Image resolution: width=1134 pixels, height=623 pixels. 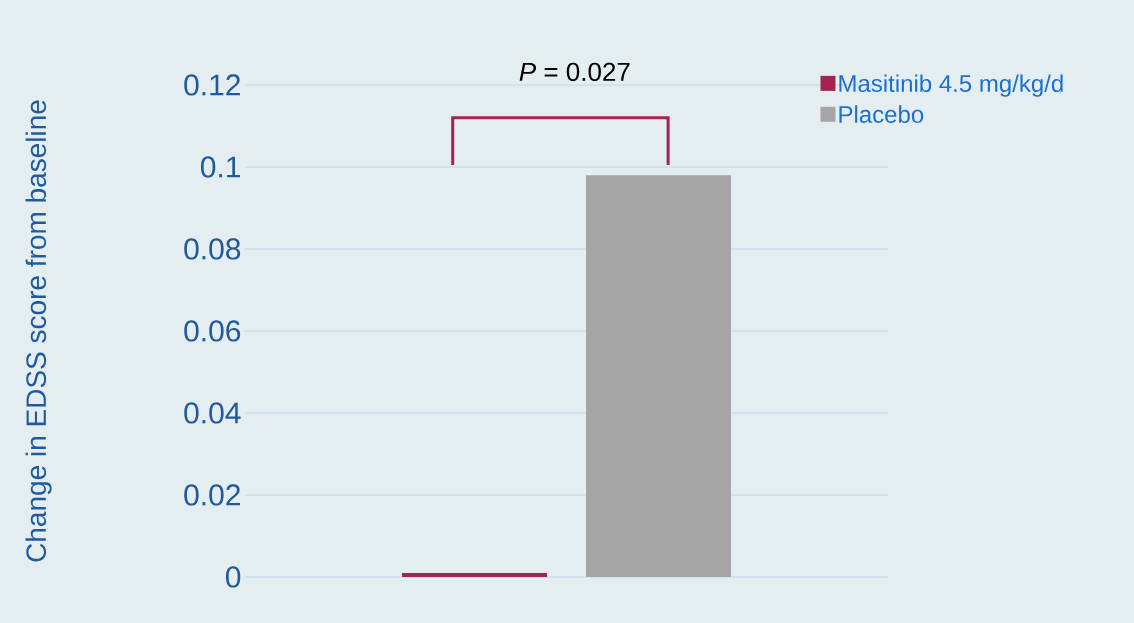 I want to click on y-tick-label: 0.12, so click(x=212, y=85).